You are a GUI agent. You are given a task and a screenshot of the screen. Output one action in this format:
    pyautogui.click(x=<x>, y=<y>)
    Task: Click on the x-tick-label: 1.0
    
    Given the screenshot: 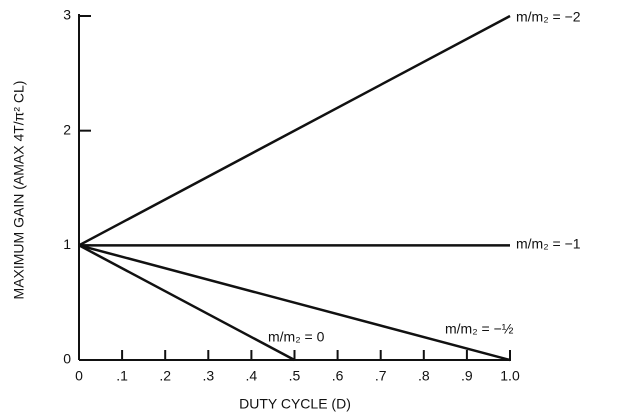 What is the action you would take?
    pyautogui.click(x=510, y=376)
    